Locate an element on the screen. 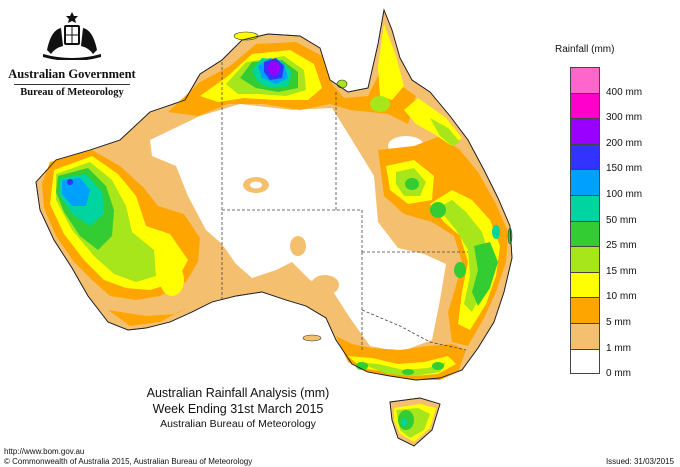 This screenshot has height=467, width=680. nsw-coast-green is located at coordinates (485, 274).